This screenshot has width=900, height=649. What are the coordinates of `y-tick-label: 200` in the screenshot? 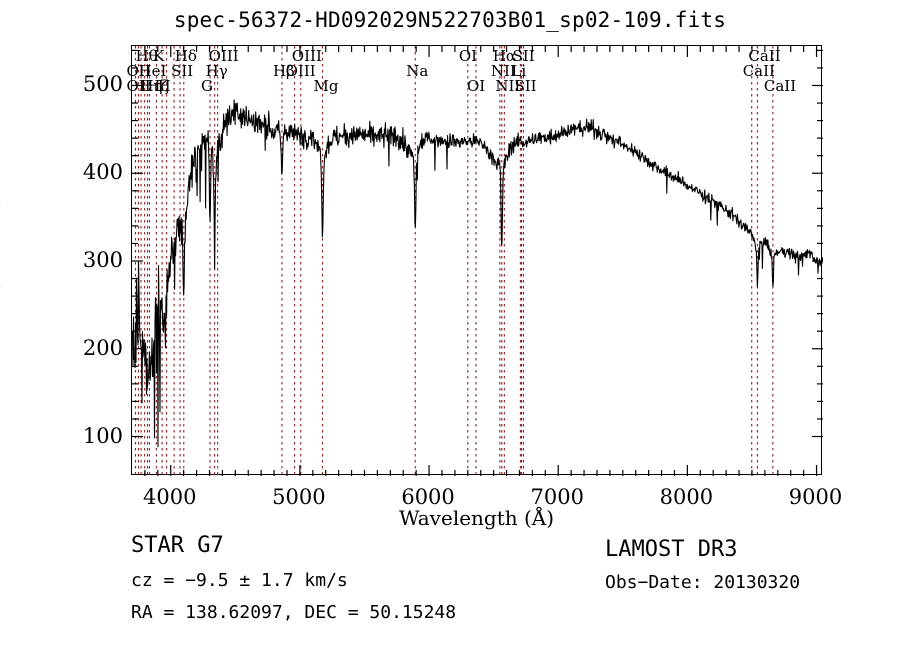 It's located at (102, 347).